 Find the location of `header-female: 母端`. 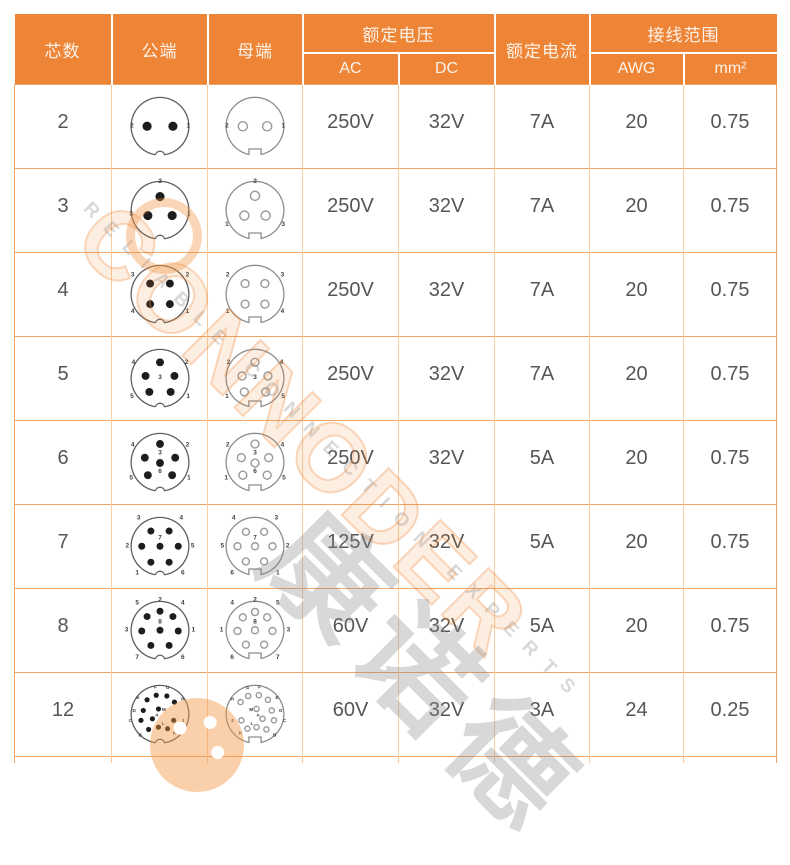

header-female: 母端 is located at coordinates (254, 49).